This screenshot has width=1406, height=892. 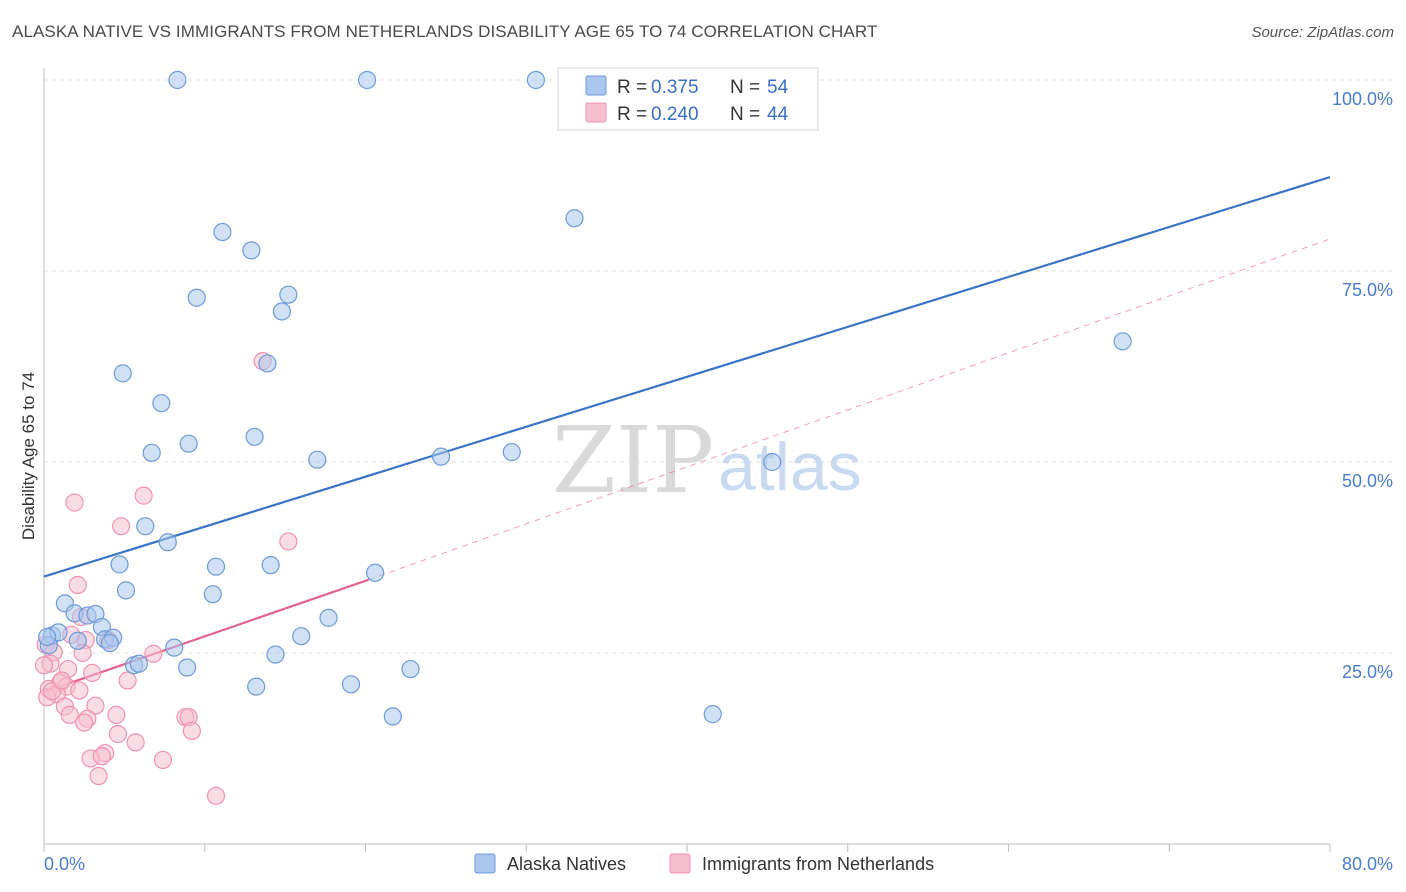 What do you see at coordinates (1367, 672) in the screenshot?
I see `y-tick-label: 25.0%` at bounding box center [1367, 672].